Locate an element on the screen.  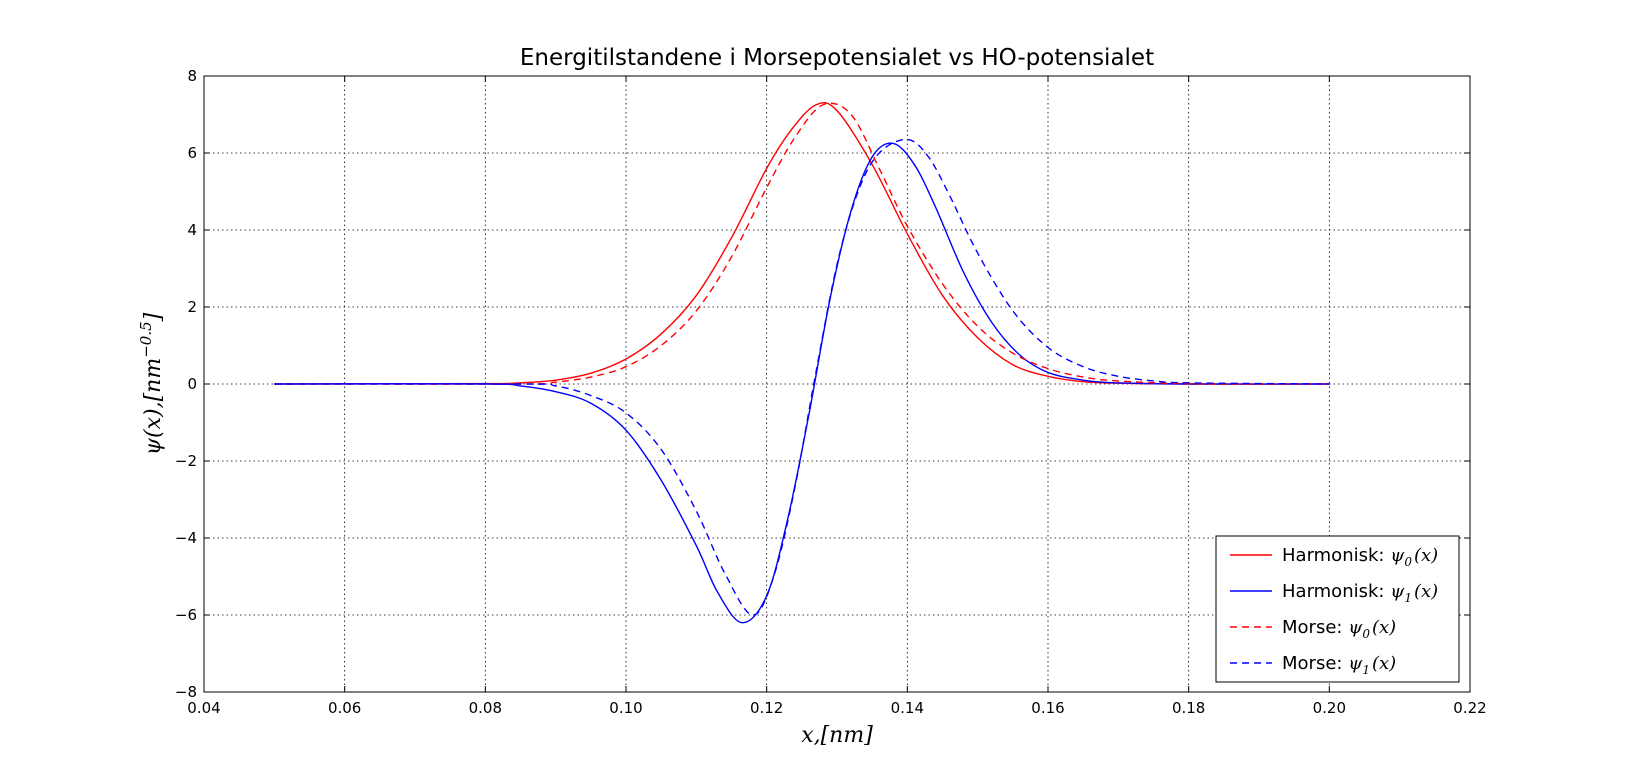
y-tick-labels: −8 −6 −4 −2 0 2 4 6 8 is located at coordinates (186, 384).